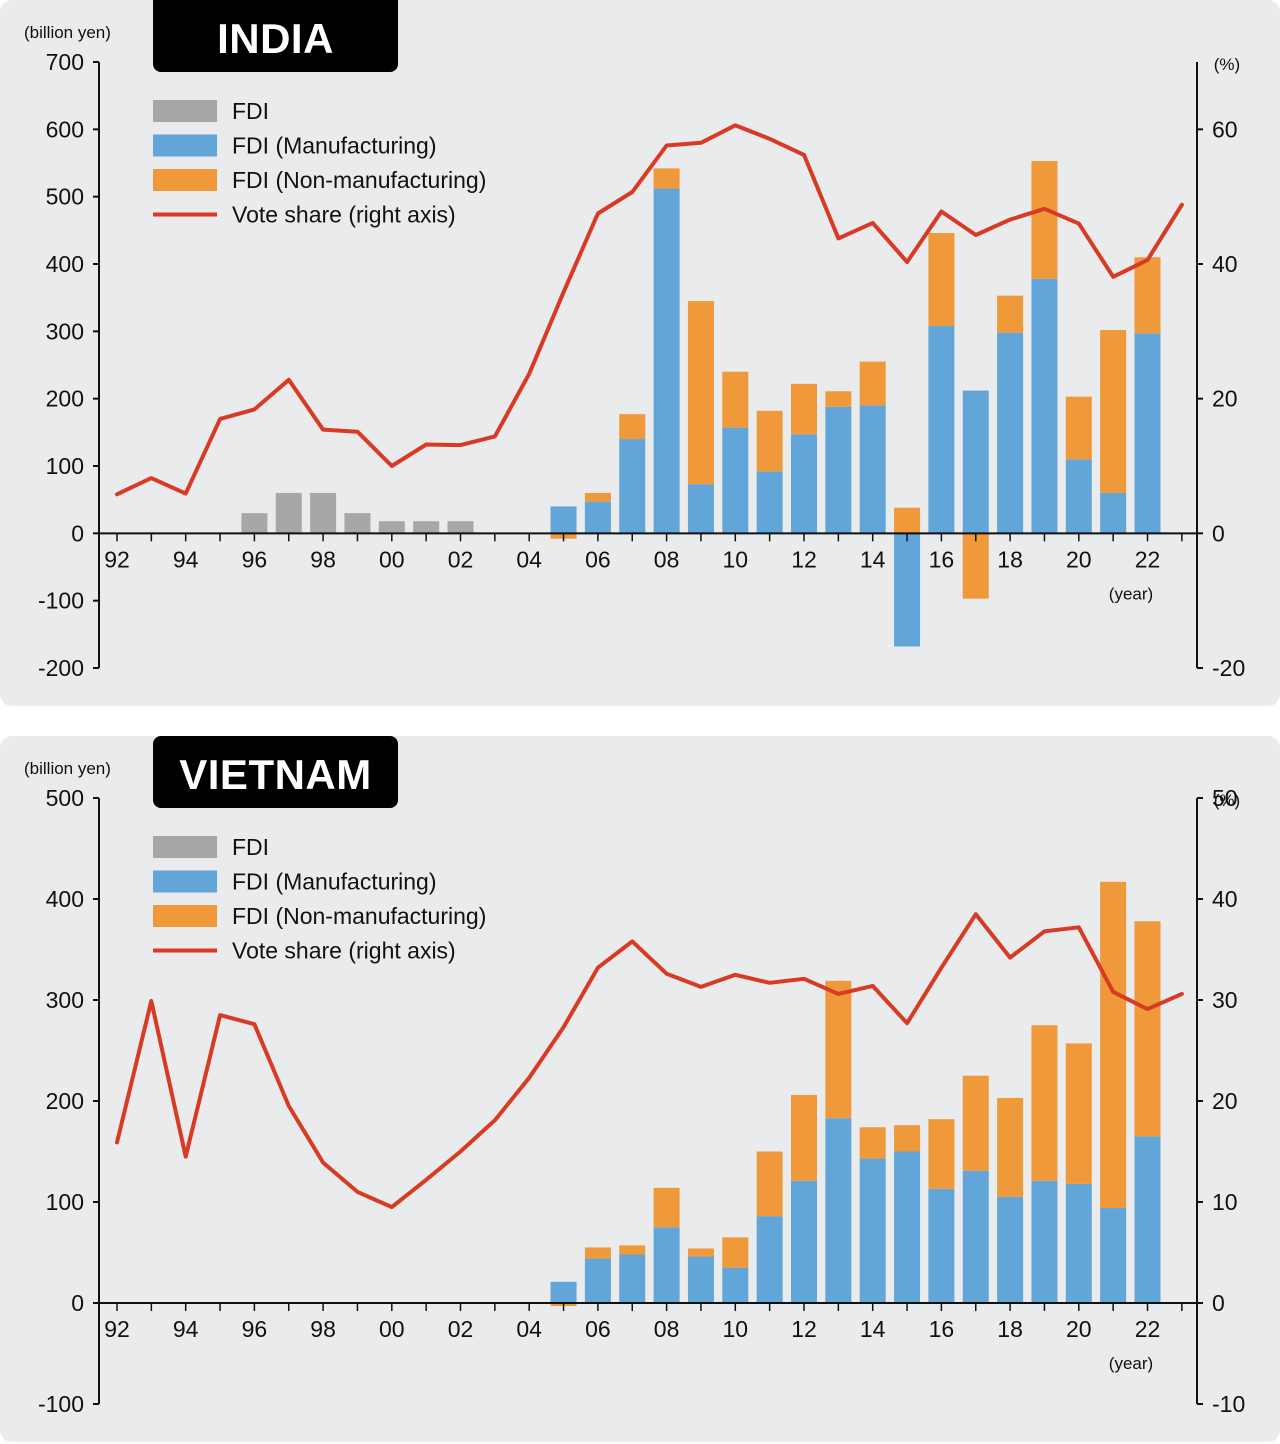 The height and width of the screenshot is (1444, 1280). What do you see at coordinates (666, 1207) in the screenshot?
I see `bar-non-manufacturing-2008` at bounding box center [666, 1207].